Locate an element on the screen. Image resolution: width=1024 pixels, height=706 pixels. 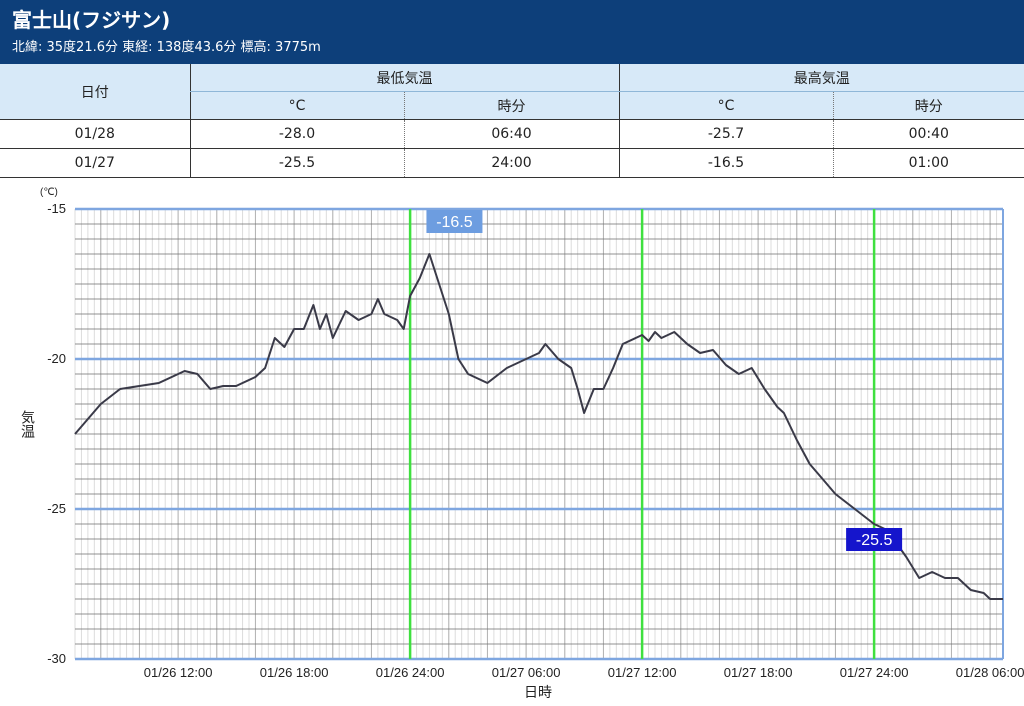
min-time-header: 時分 is located at coordinates (511, 105).